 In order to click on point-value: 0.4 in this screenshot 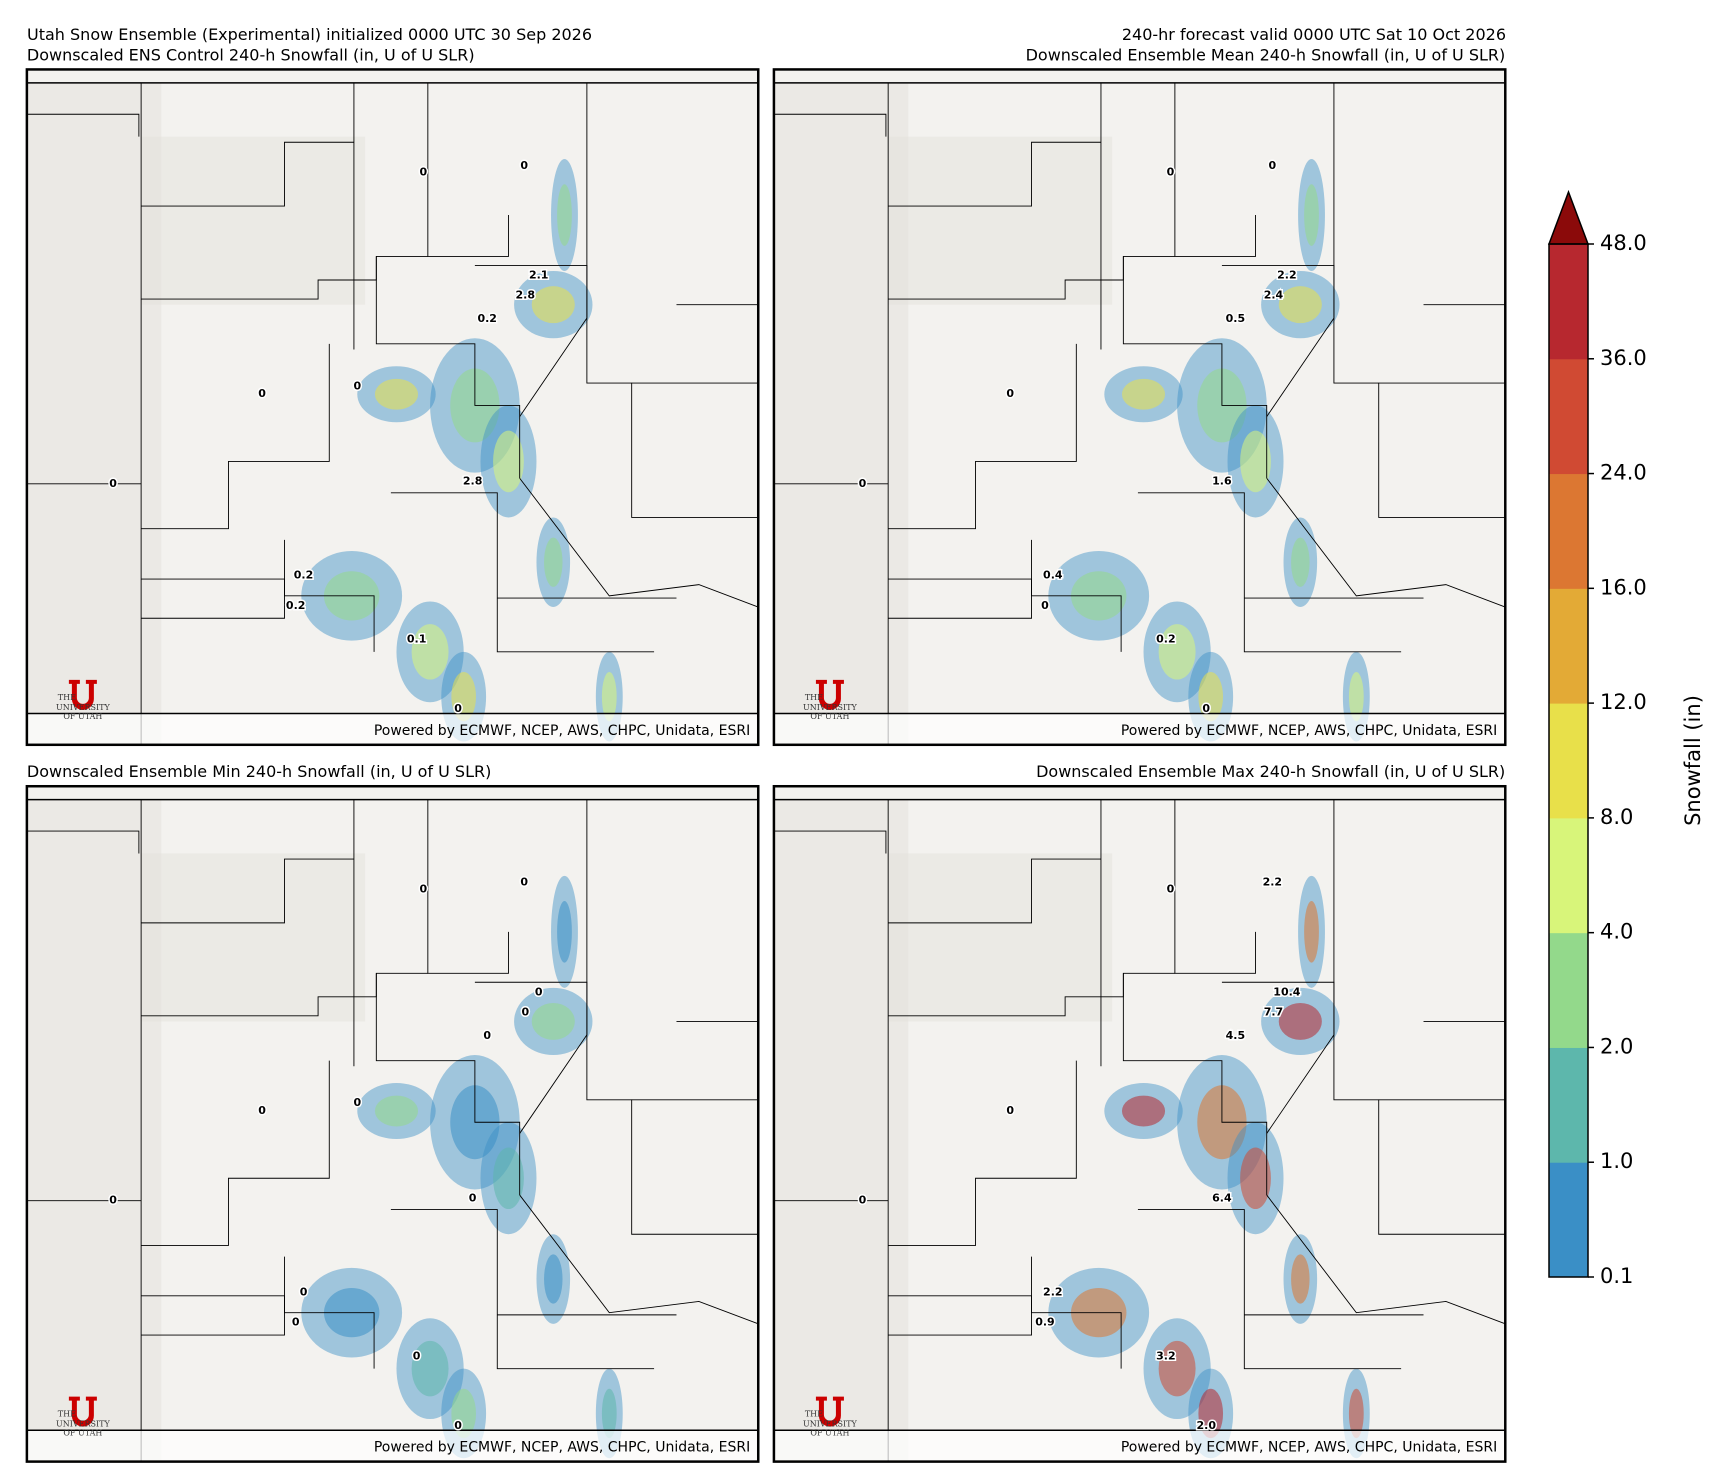, I will do `click(1053, 575)`.